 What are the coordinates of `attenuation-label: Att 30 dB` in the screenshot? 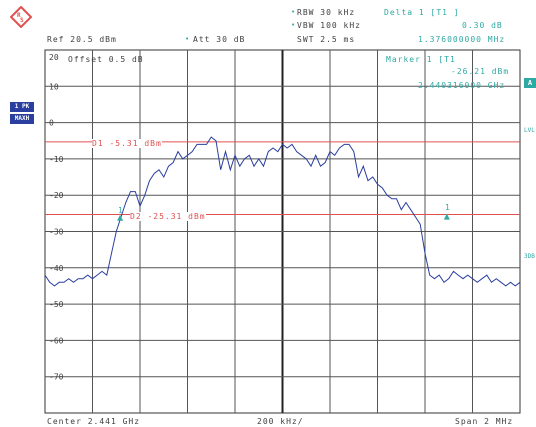 It's located at (219, 39).